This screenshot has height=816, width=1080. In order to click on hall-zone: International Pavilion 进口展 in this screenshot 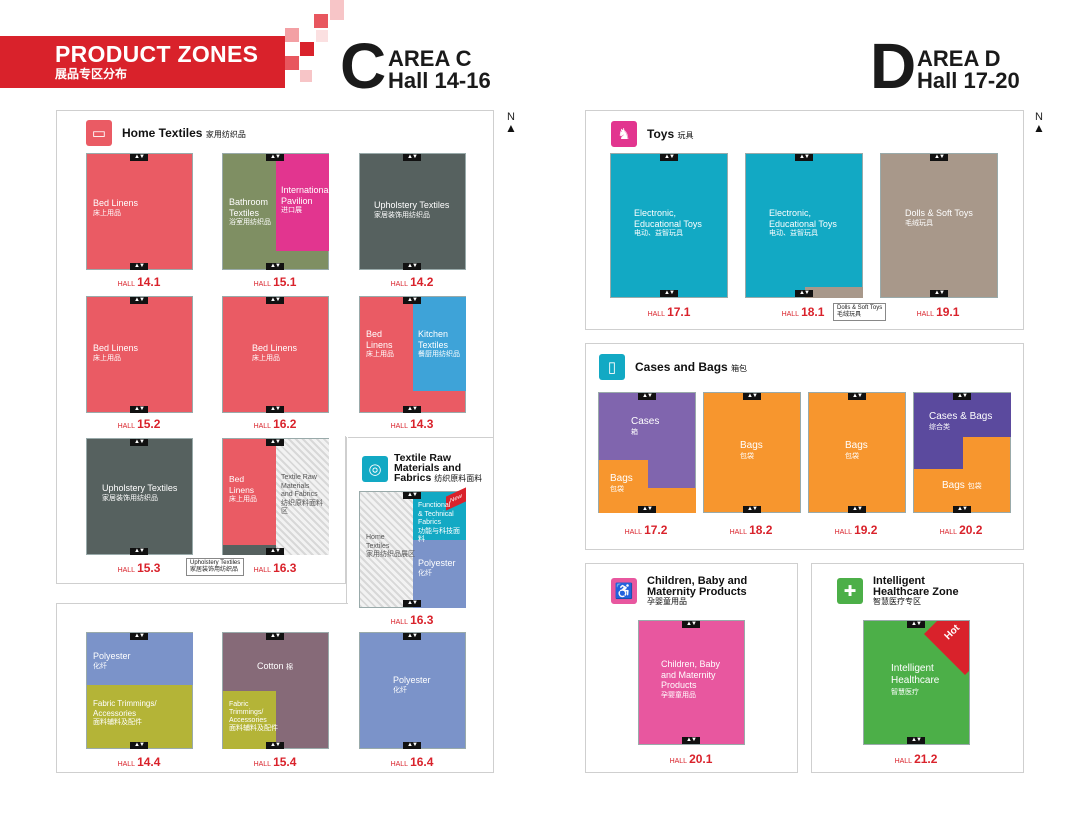, I will do `click(303, 201)`.